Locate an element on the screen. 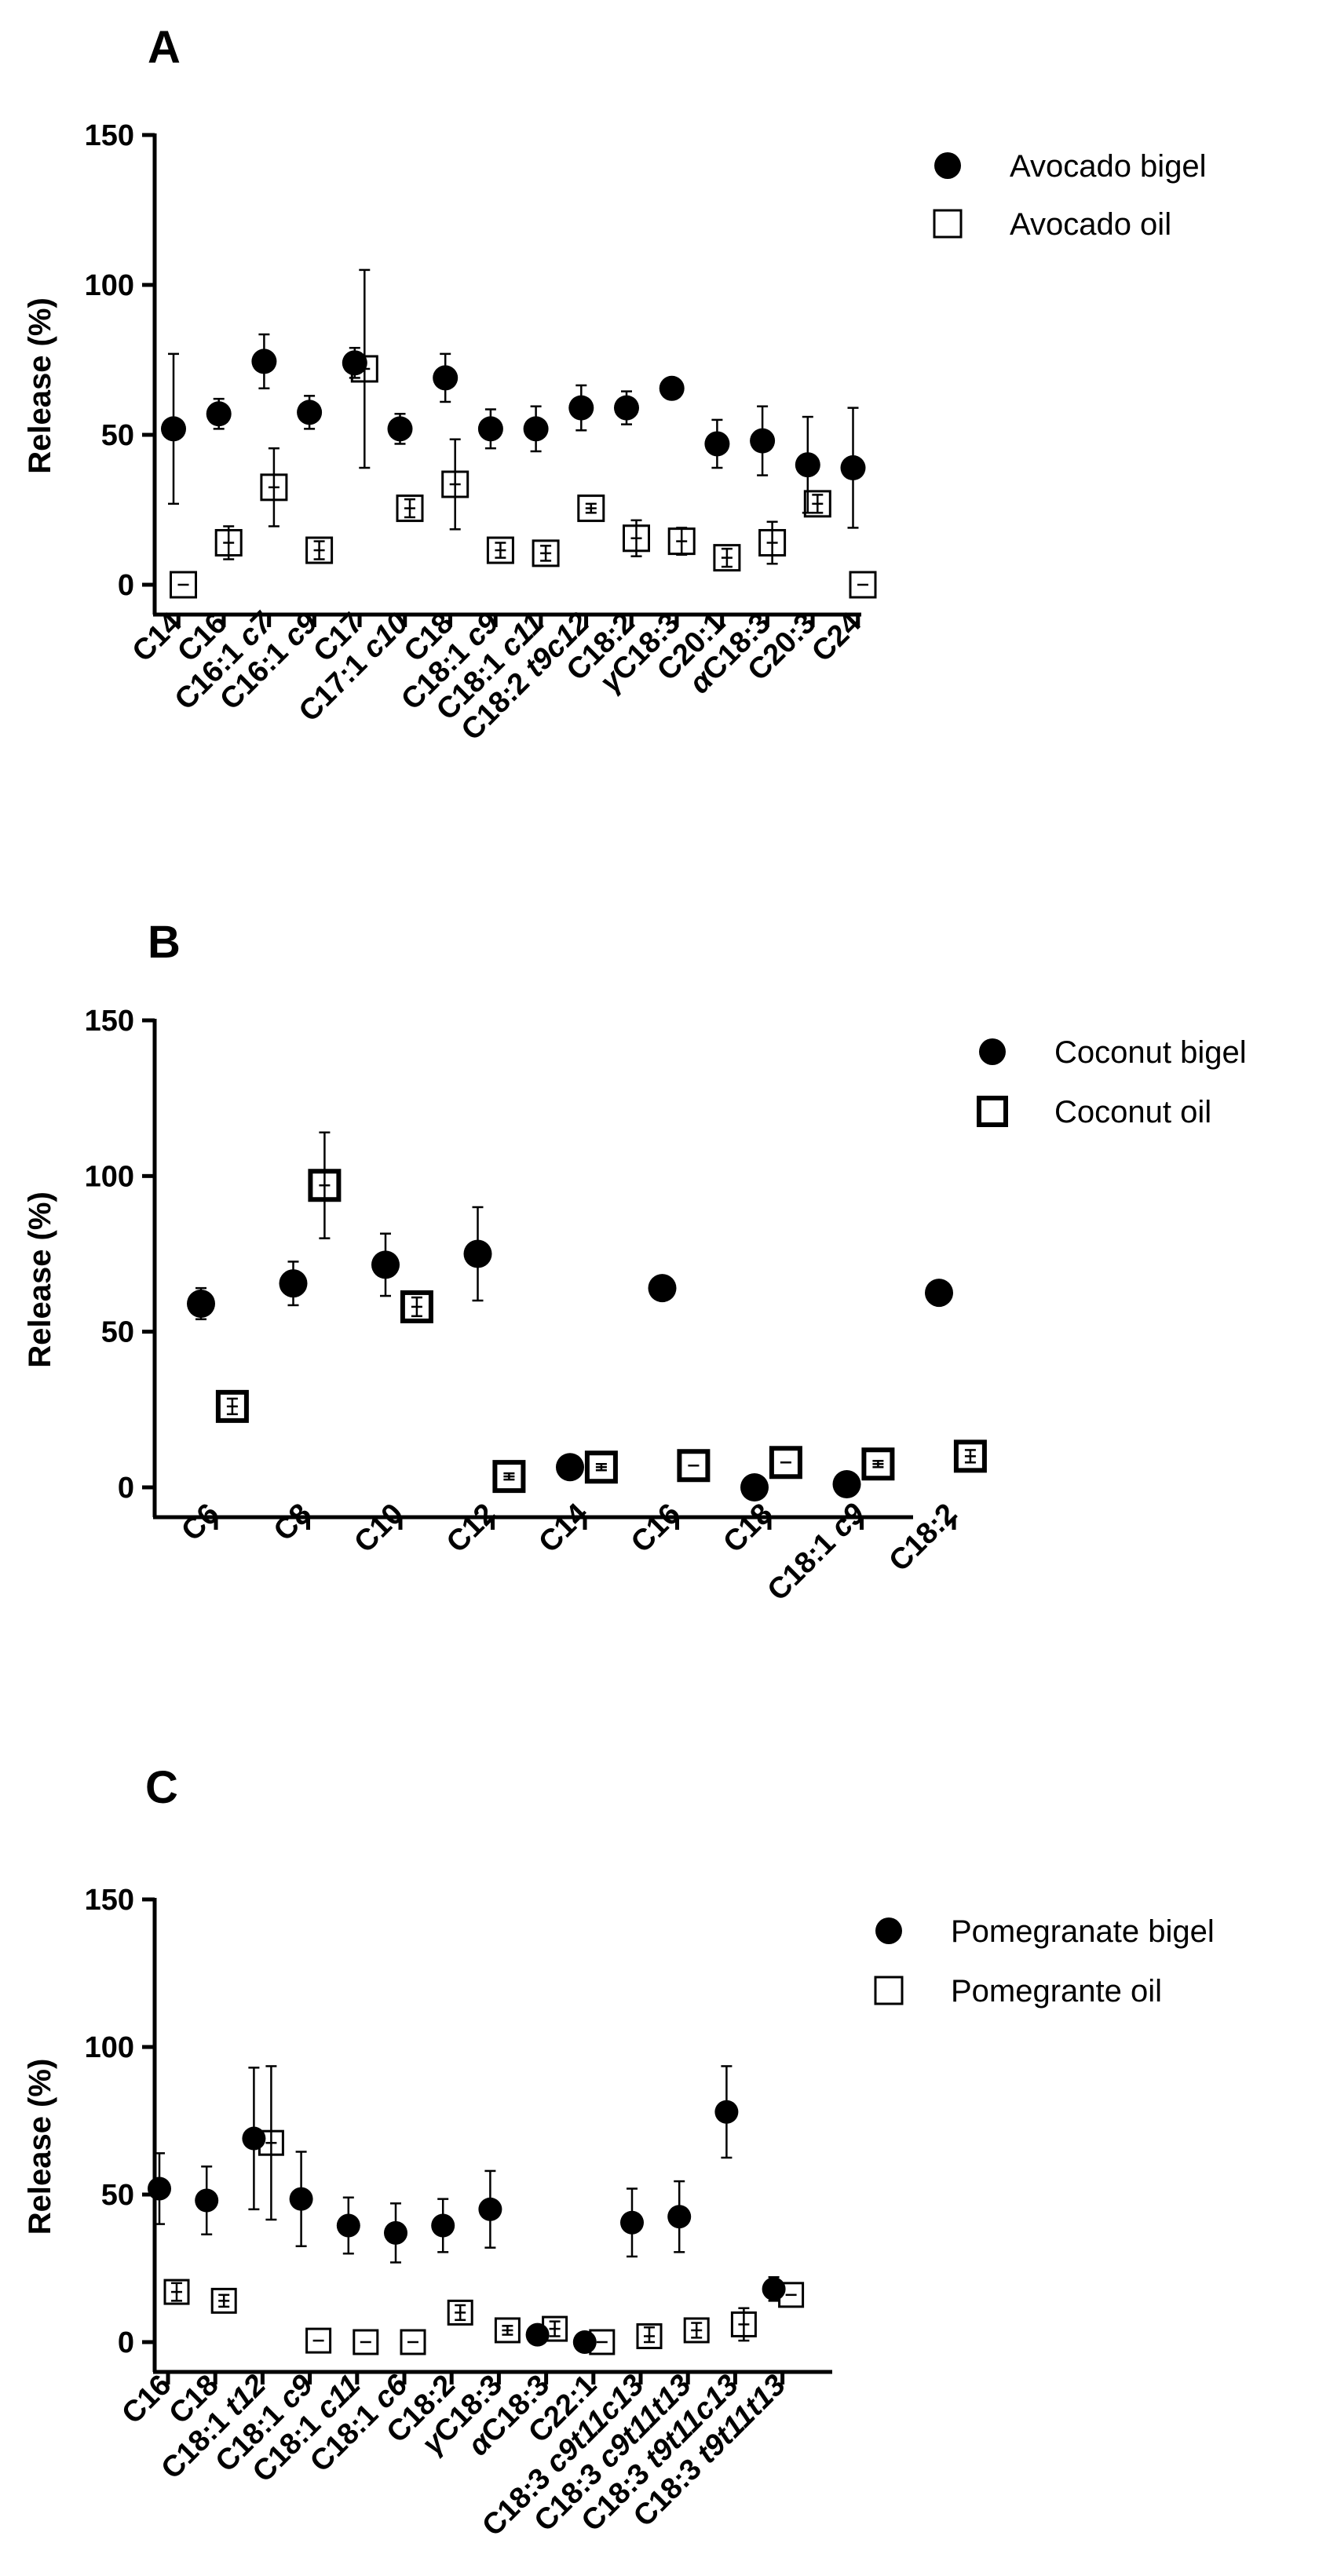  legend-label-1: Coconut oil is located at coordinates (1132, 1112).